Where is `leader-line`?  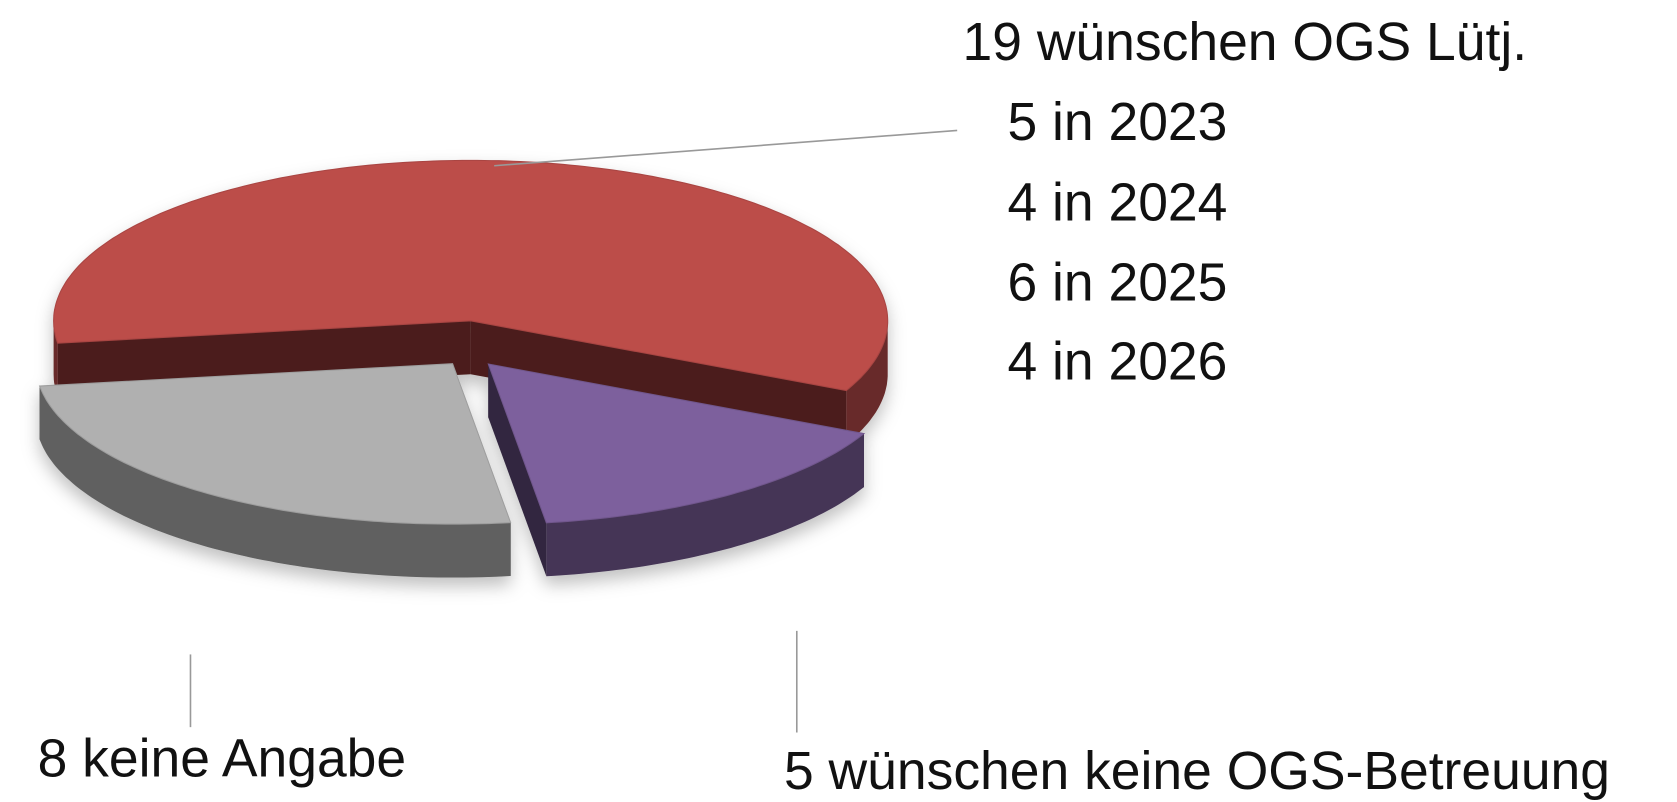 leader-line is located at coordinates (726, 148).